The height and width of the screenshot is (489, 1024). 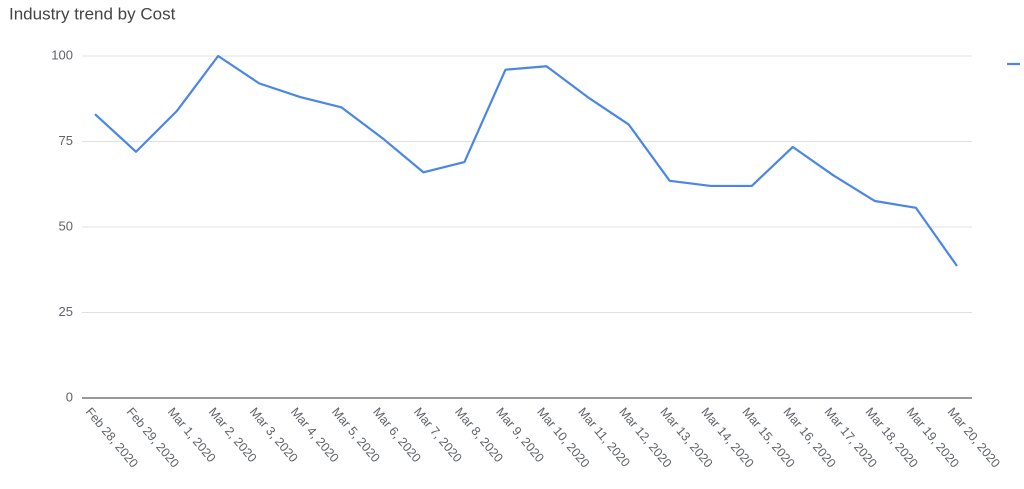 What do you see at coordinates (66, 311) in the screenshot?
I see `y-tick-label: 25` at bounding box center [66, 311].